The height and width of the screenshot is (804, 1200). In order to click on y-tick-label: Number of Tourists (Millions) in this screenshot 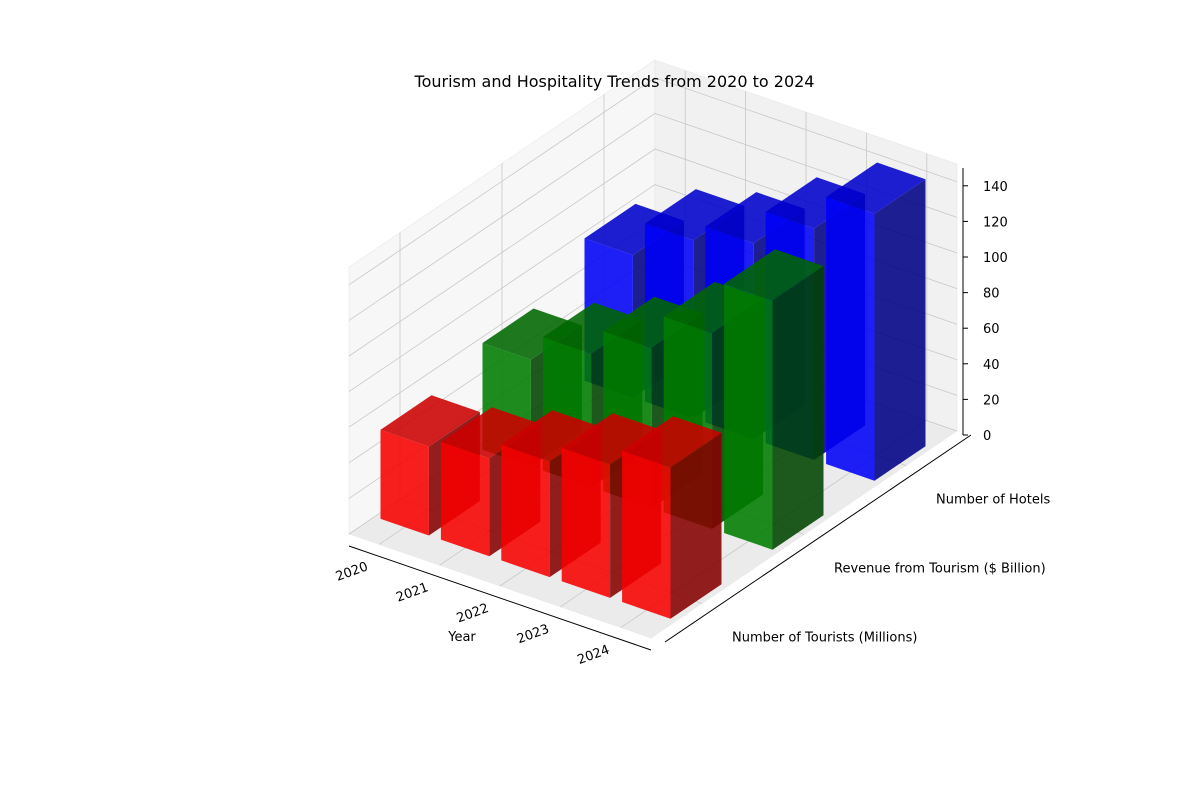, I will do `click(824, 638)`.